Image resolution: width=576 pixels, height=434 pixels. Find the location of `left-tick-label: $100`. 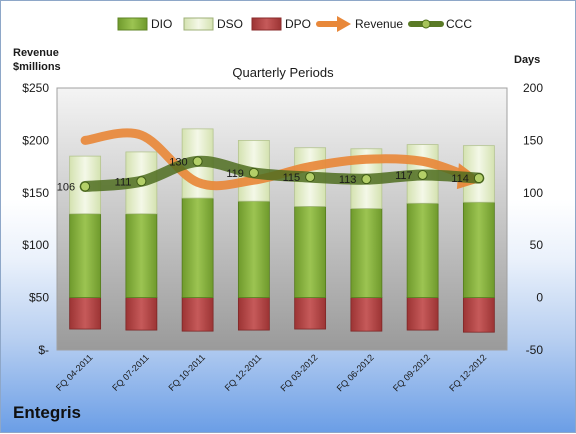

left-tick-label: $100 is located at coordinates (35, 245).